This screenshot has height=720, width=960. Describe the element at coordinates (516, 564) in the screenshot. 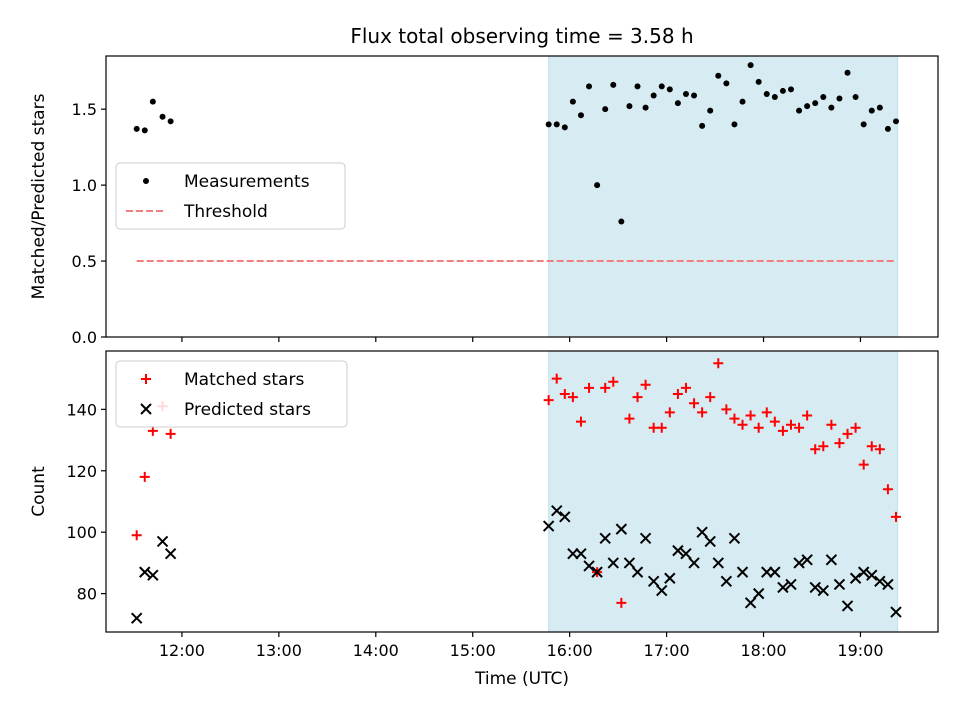

I see `series-predicted-stars` at that location.